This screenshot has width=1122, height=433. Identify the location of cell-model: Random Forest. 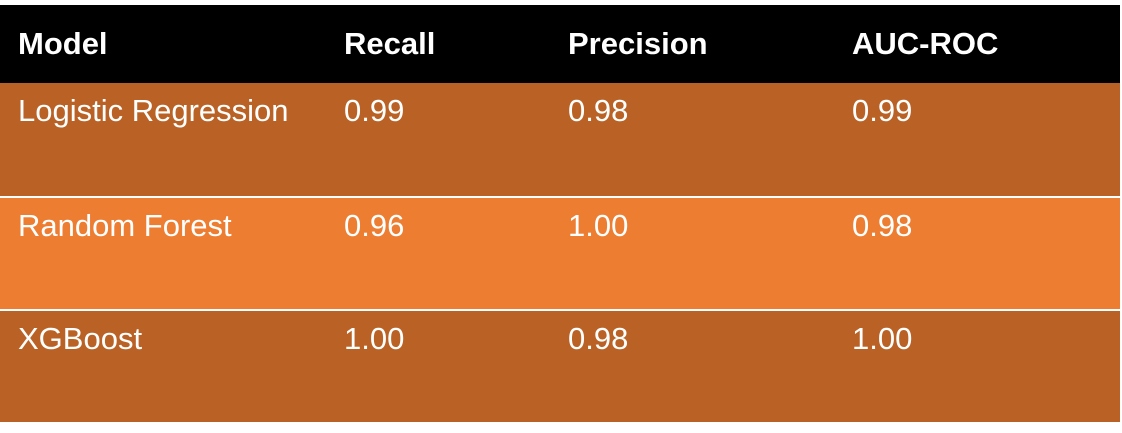
(125, 225).